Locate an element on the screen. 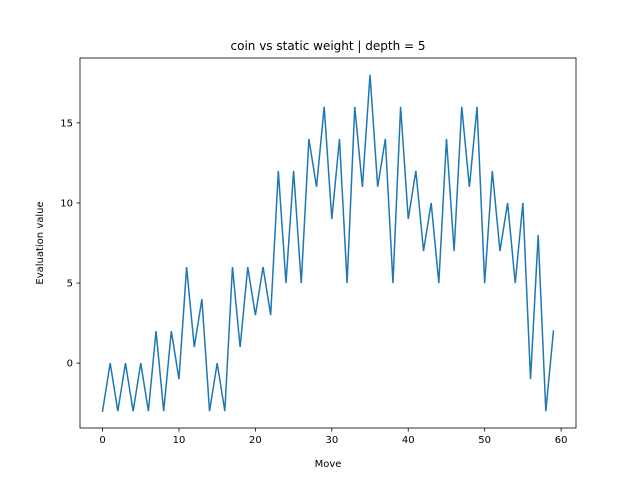 This screenshot has width=640, height=480. y-axis-ticks: 0 5 10 15 is located at coordinates (70, 244).